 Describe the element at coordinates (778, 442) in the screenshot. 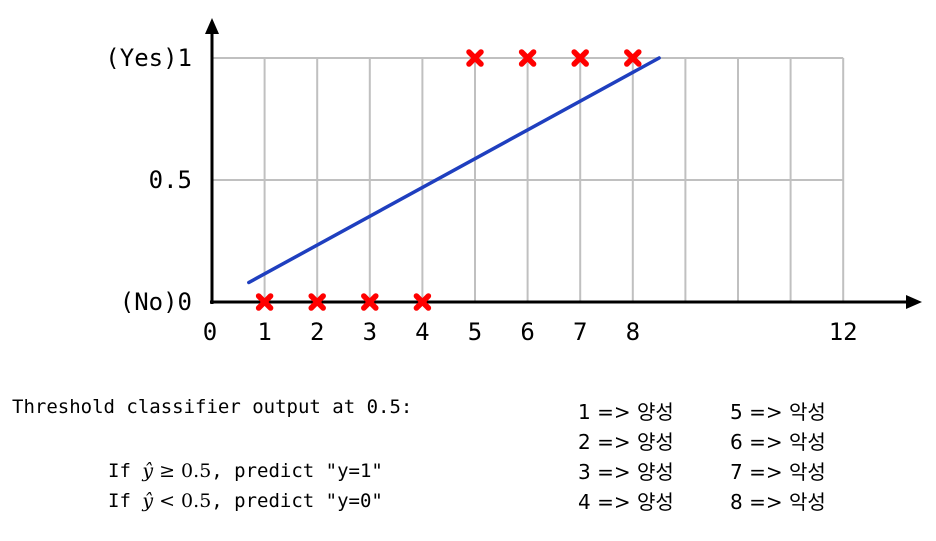

I see `mapping-6: 6 => 악성` at that location.